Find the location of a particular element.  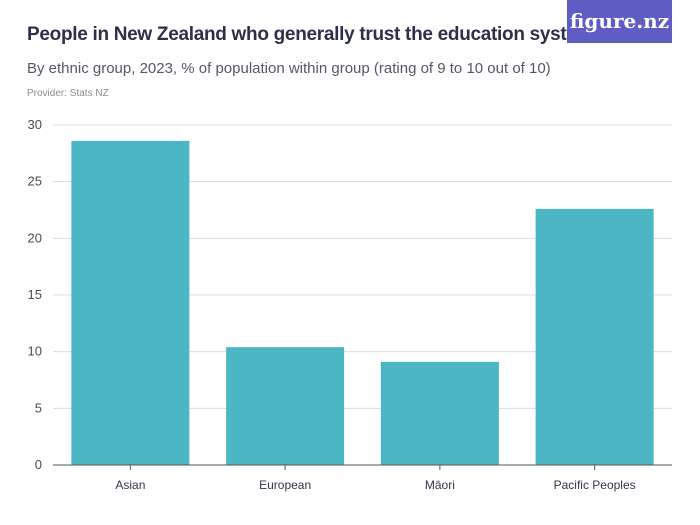

x-tick-label: European is located at coordinates (285, 485).